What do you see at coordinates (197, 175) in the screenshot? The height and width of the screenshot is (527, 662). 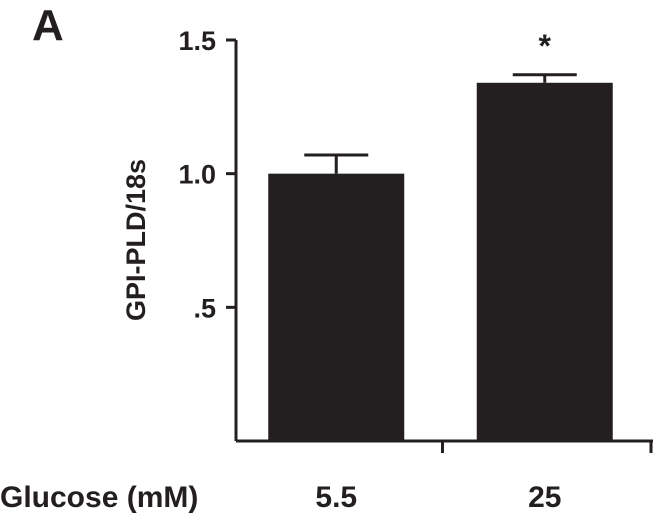 I see `y-tick-label: 1.0` at bounding box center [197, 175].